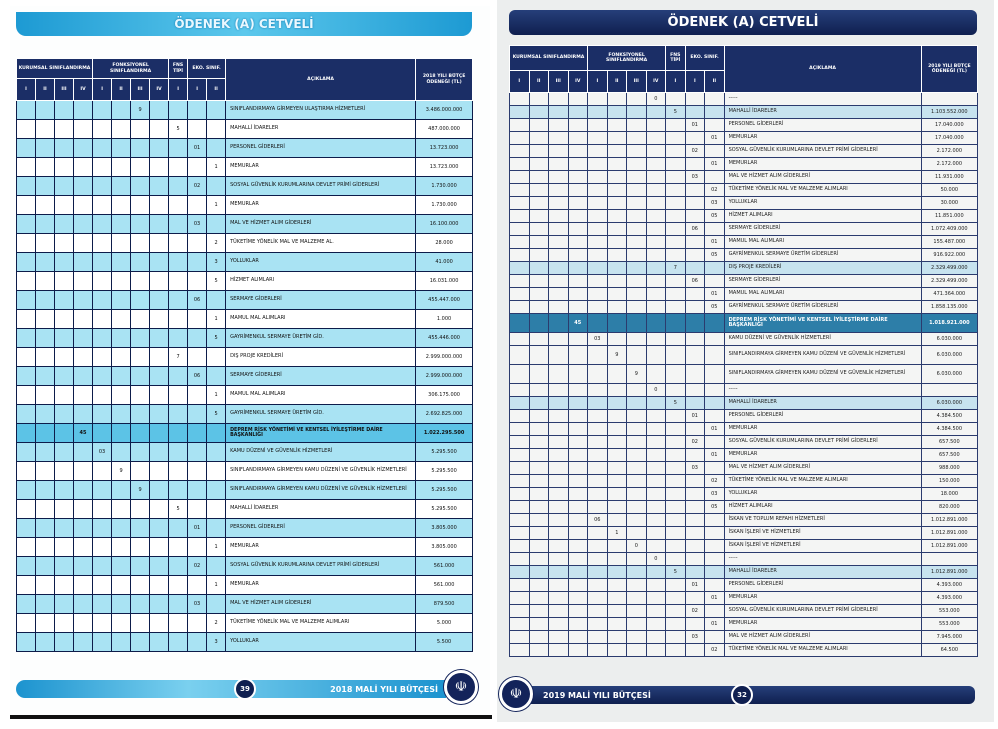 This screenshot has width=998, height=729. What do you see at coordinates (744, 455) in the screenshot?
I see `table-row: 01 MEMURLAR 657.500` at bounding box center [744, 455].